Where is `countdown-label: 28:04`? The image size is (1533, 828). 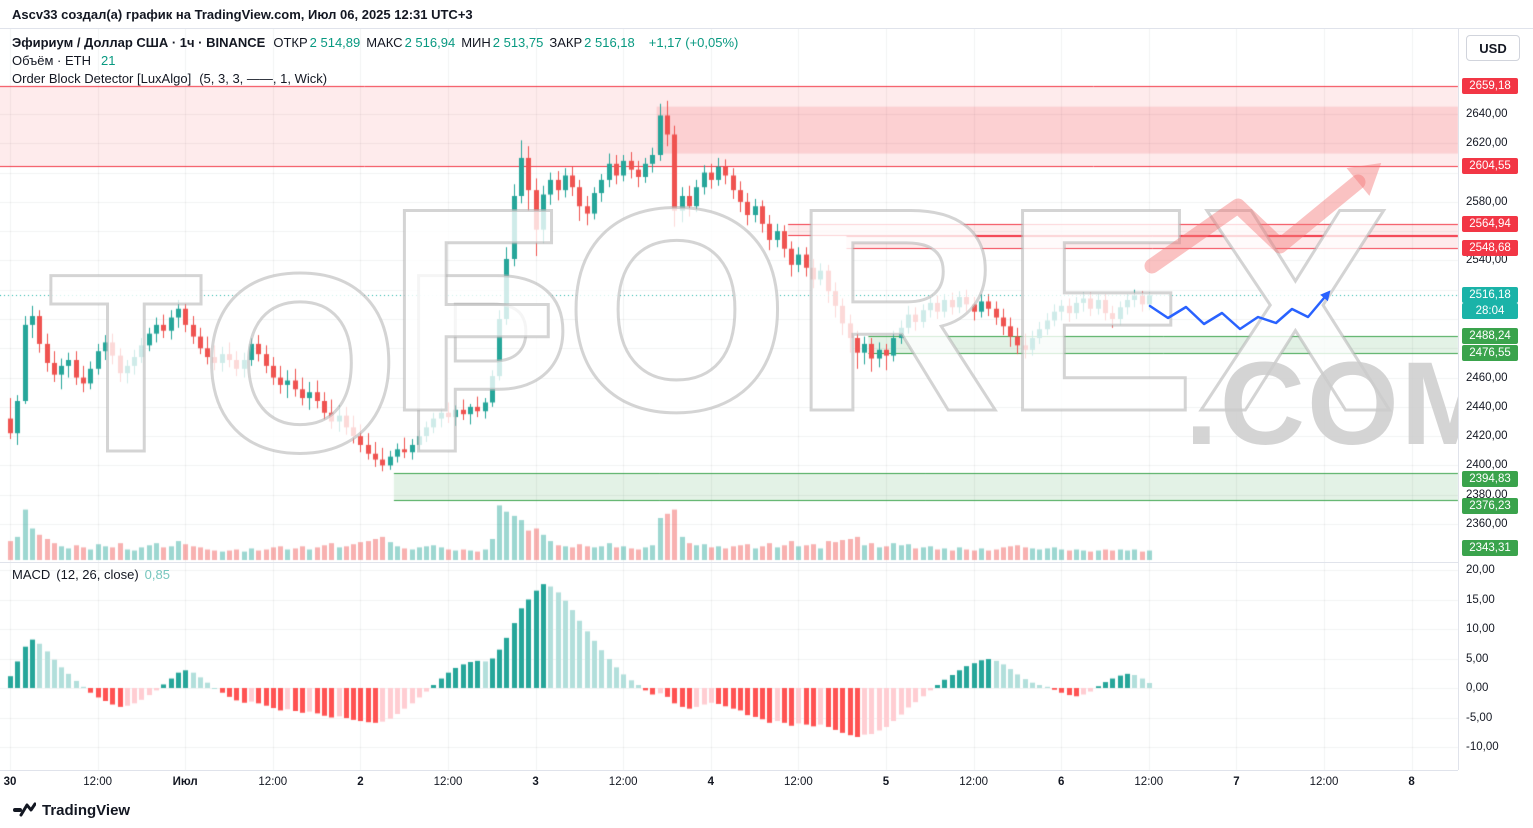 countdown-label: 28:04 is located at coordinates (1490, 311).